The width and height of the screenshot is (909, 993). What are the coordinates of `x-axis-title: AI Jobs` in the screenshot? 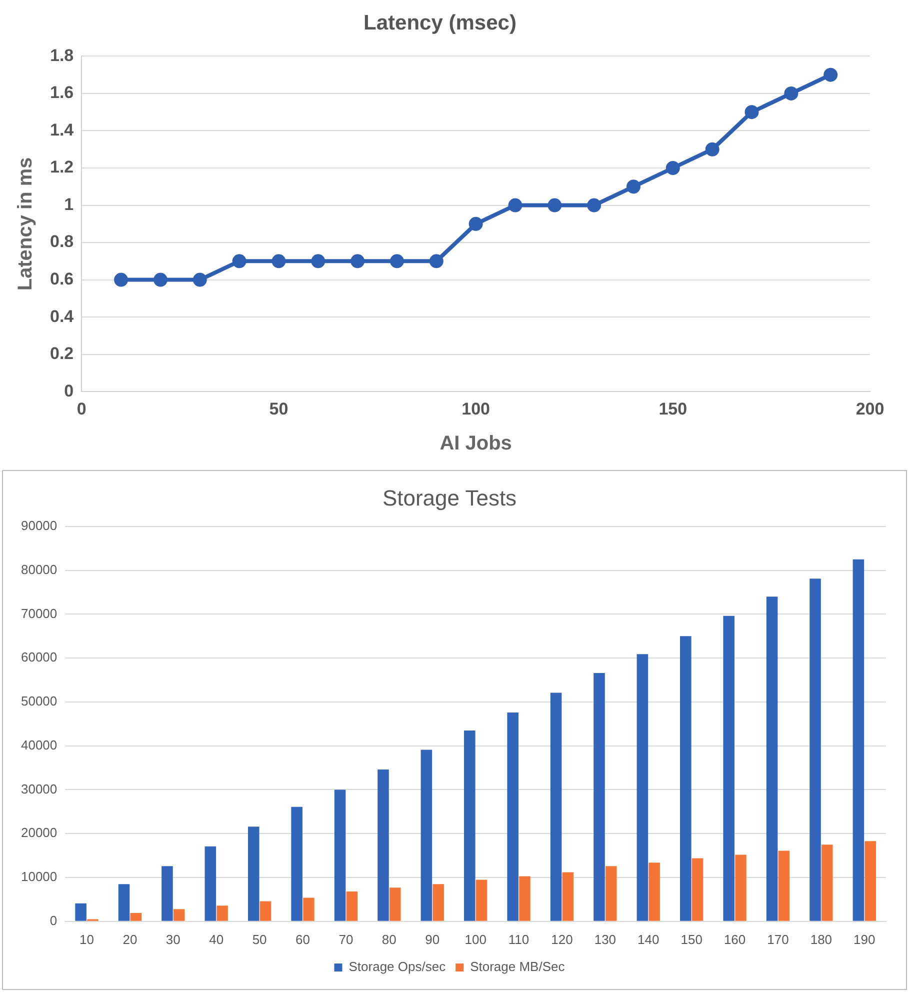 It's located at (476, 443).